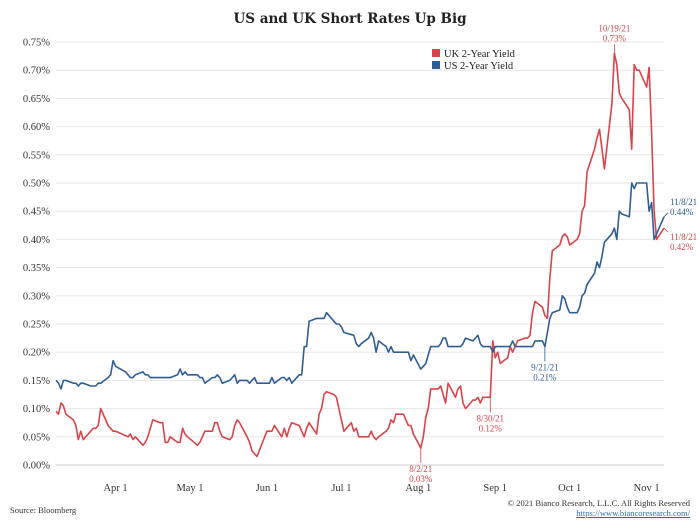 The image size is (700, 525). Describe the element at coordinates (418, 488) in the screenshot. I see `x-tick-label: Aug 1` at that location.